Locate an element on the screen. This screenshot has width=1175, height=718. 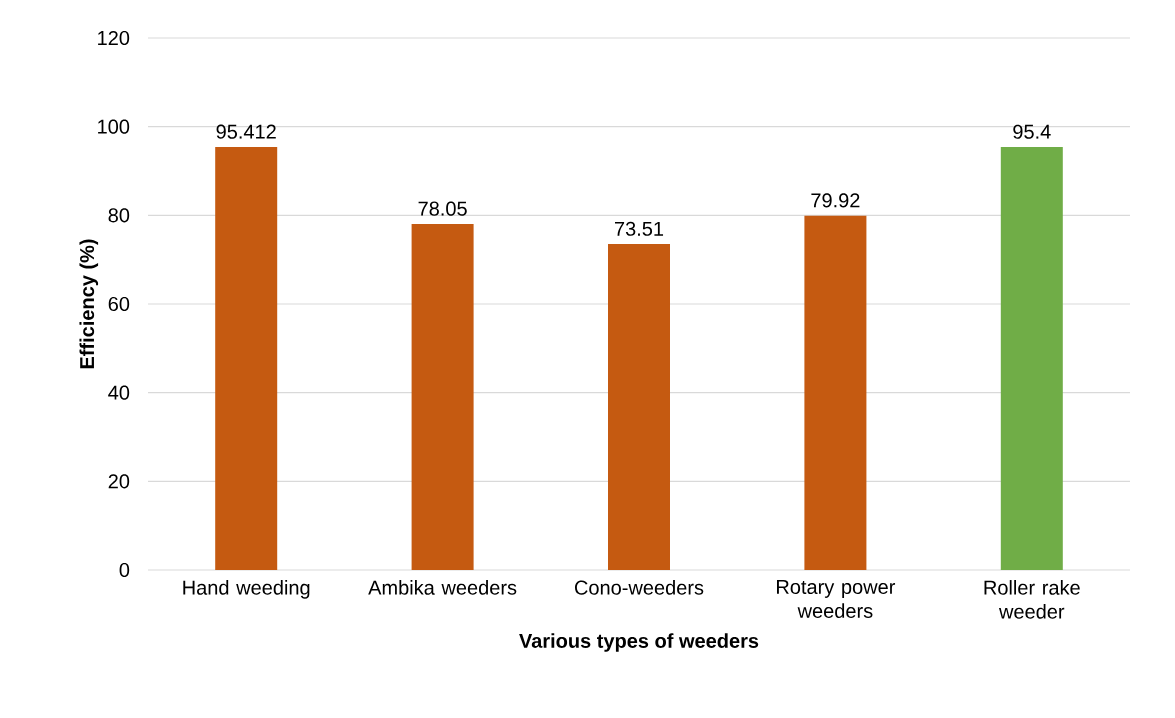
x-tick-label: Rotary power weeders is located at coordinates (836, 599).